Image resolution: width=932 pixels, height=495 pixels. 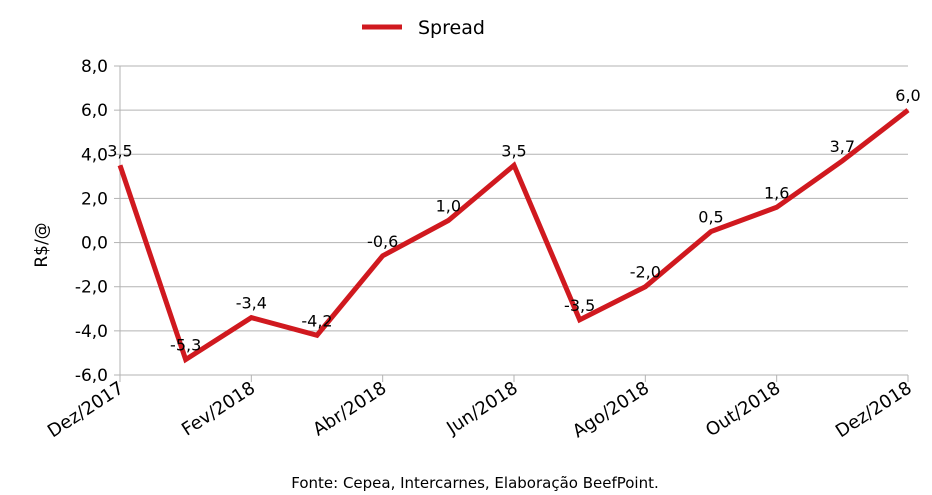 I want to click on legend-label-spread: Spread, so click(x=451, y=28).